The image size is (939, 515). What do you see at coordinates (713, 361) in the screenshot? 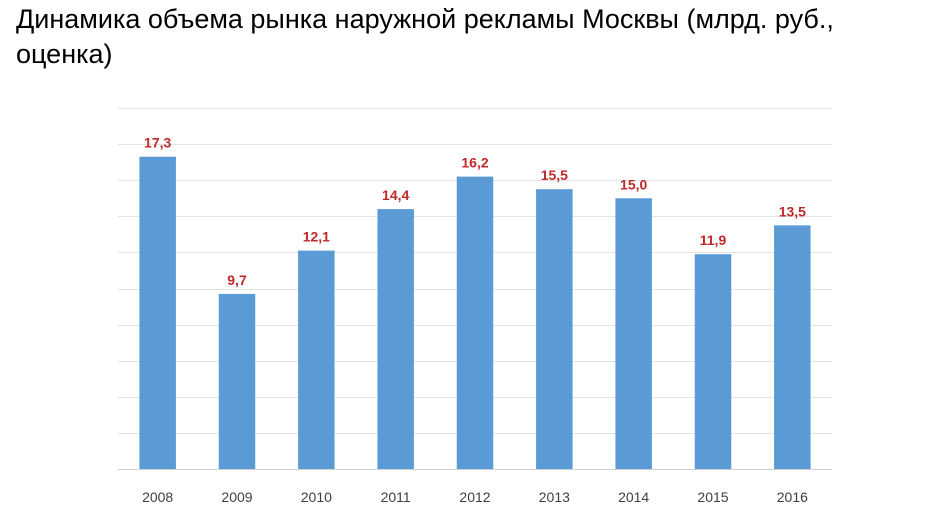
I see `bar-2015` at bounding box center [713, 361].